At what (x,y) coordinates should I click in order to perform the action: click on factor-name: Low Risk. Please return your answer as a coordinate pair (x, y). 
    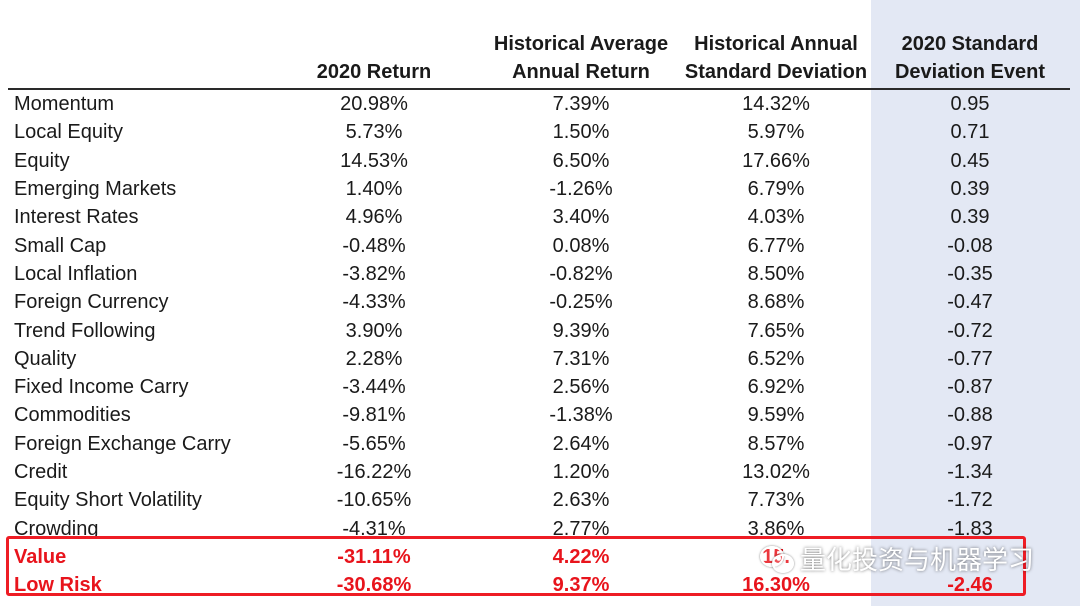
    Looking at the image, I should click on (58, 585).